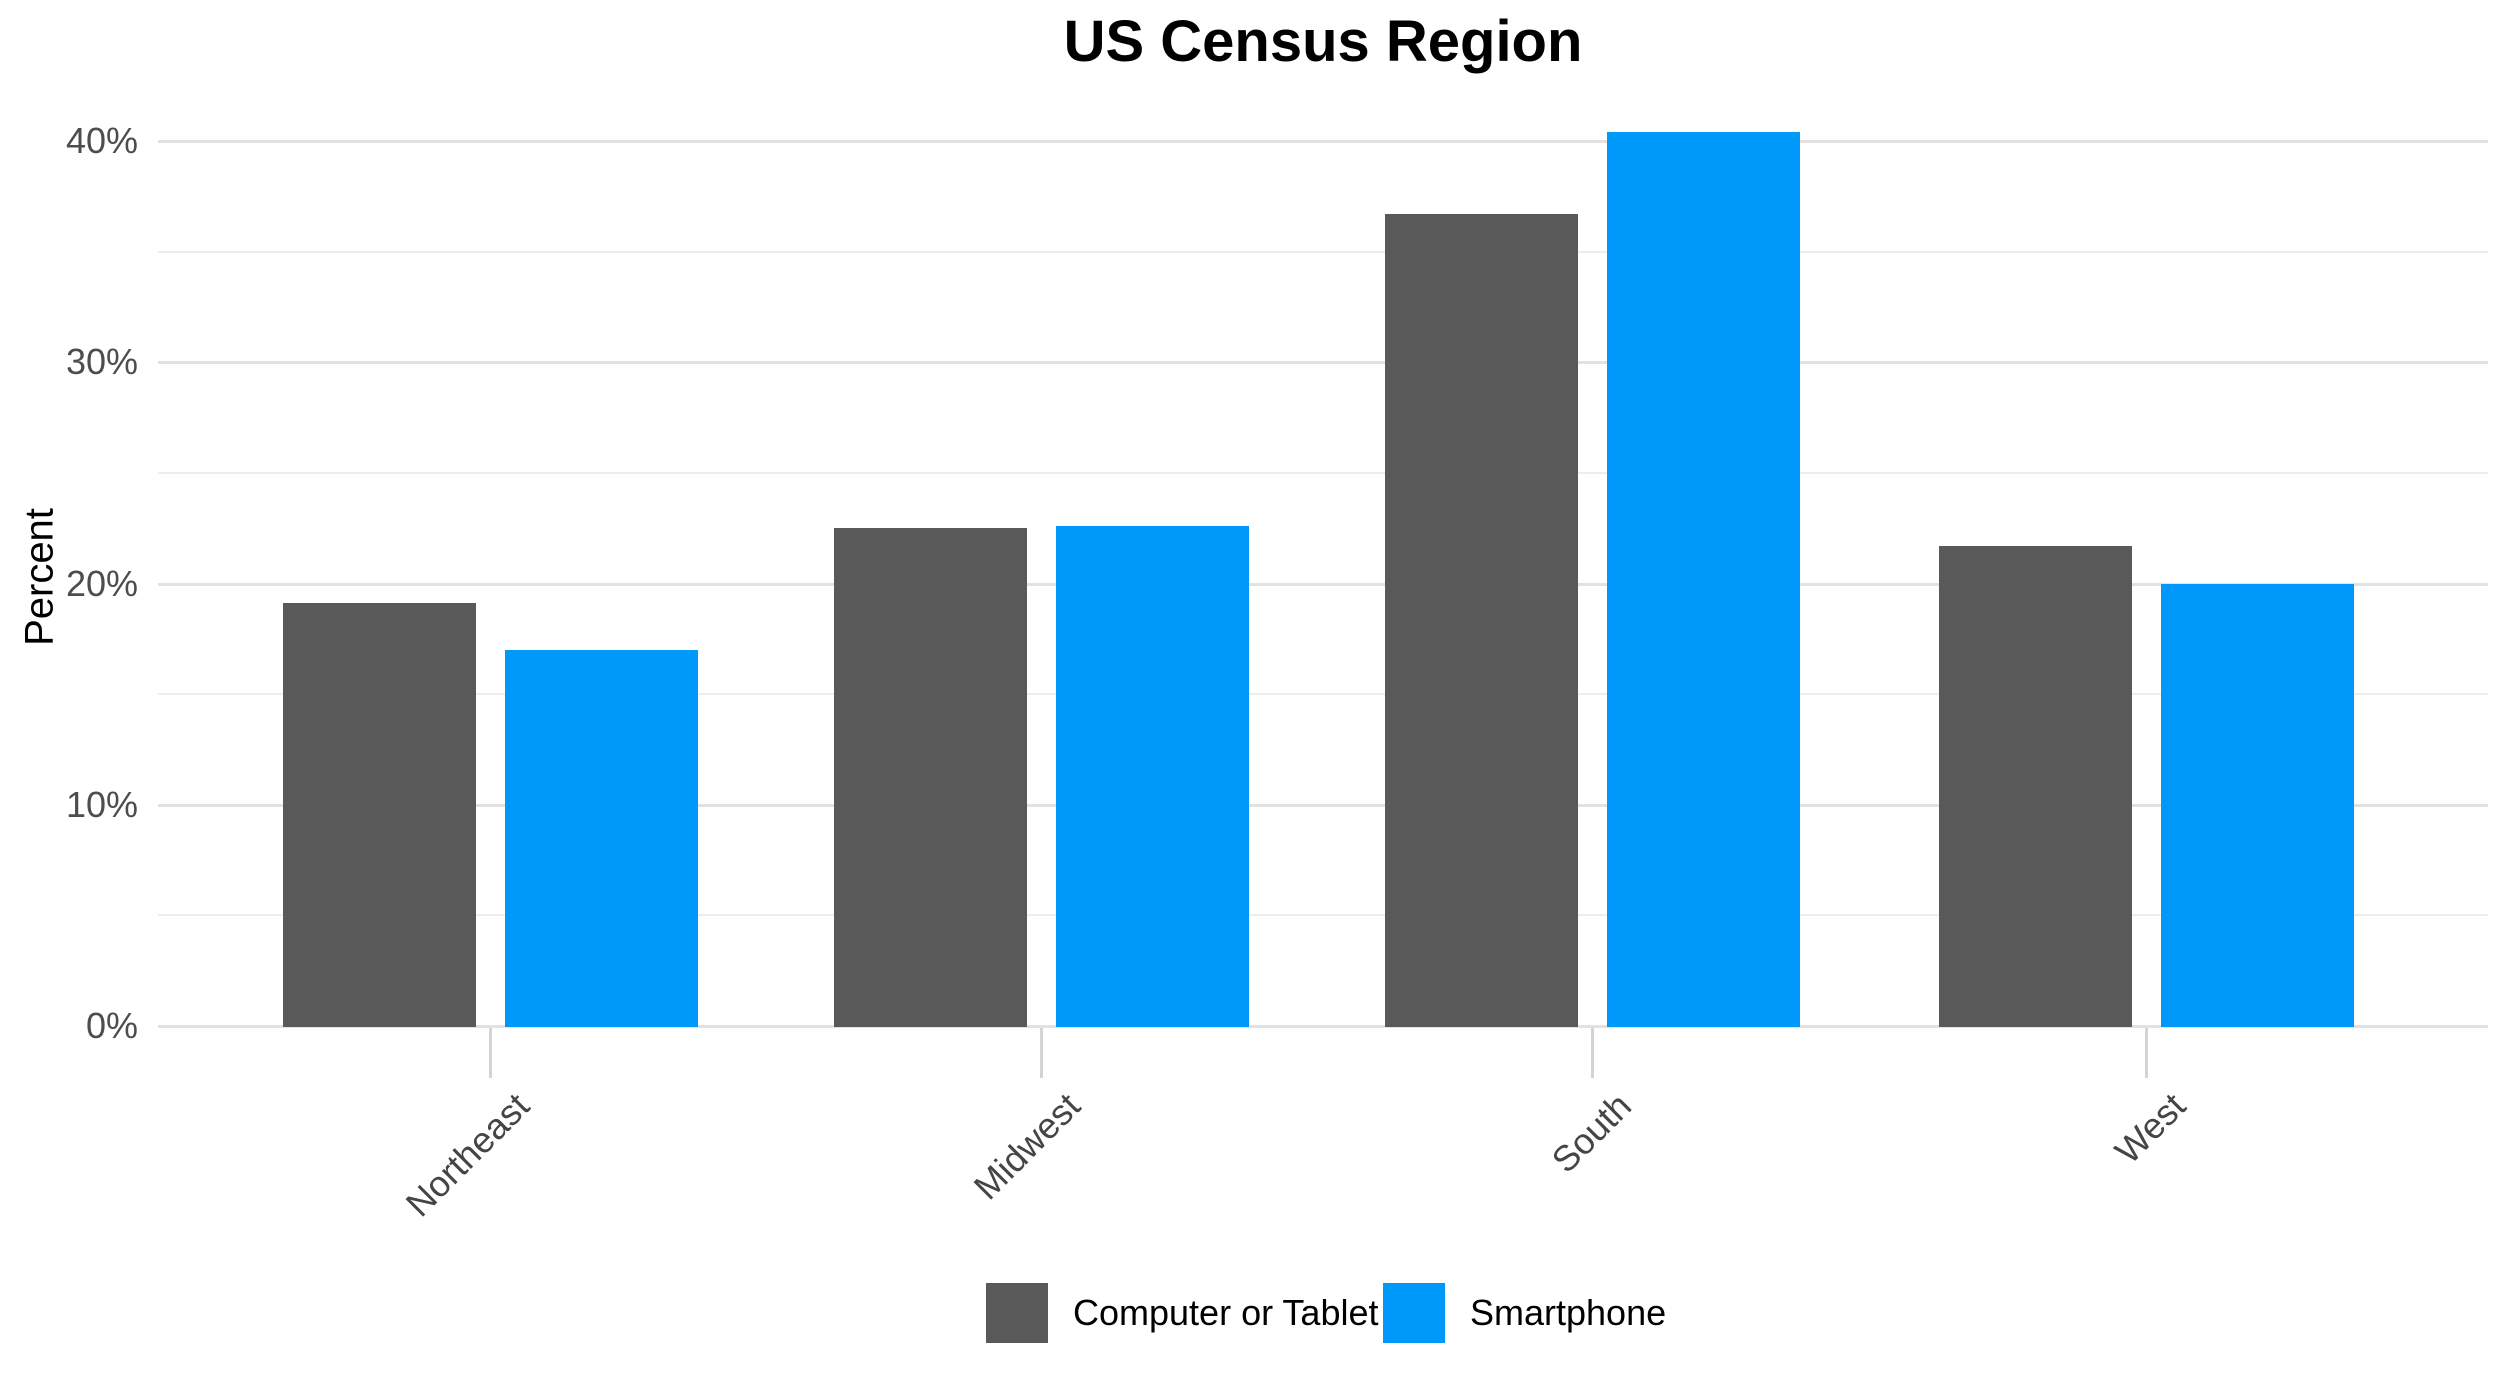 The width and height of the screenshot is (2500, 1389). Describe the element at coordinates (111, 1025) in the screenshot. I see `y-tick-label-0: 0%` at that location.